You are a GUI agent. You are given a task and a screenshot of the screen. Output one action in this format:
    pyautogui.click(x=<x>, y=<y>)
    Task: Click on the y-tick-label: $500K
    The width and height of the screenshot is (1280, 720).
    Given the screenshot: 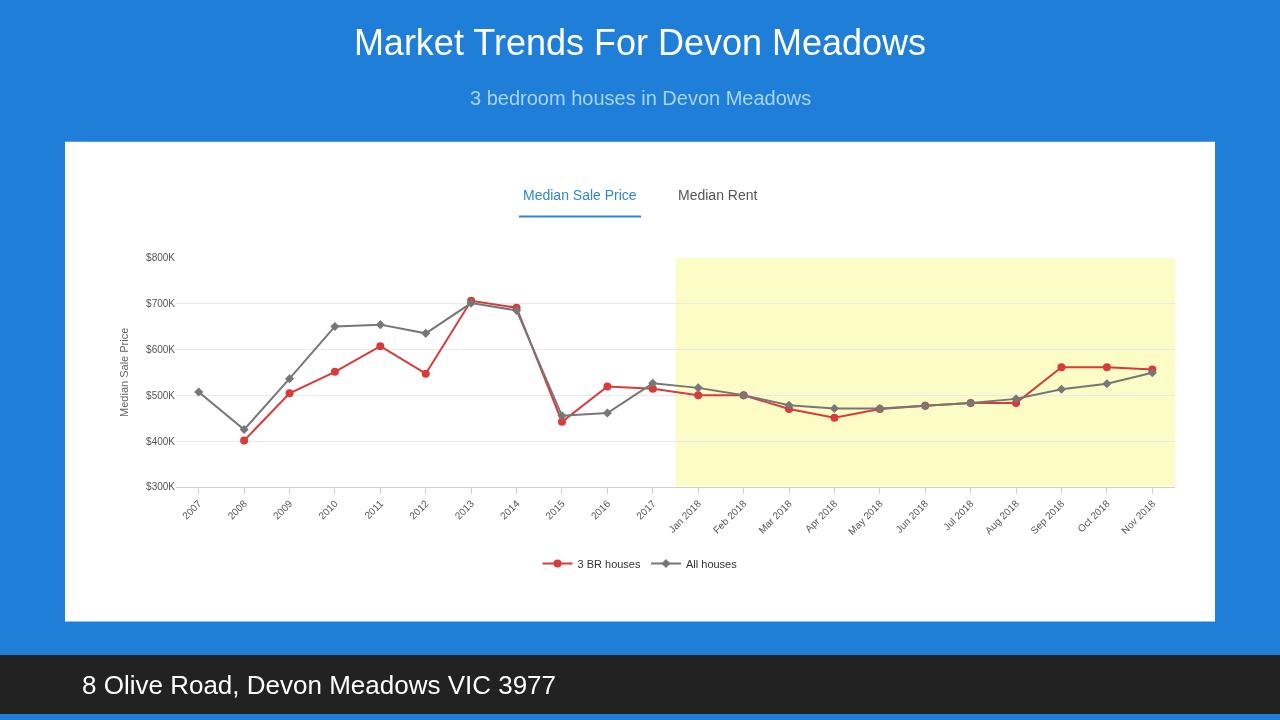 What is the action you would take?
    pyautogui.click(x=161, y=395)
    